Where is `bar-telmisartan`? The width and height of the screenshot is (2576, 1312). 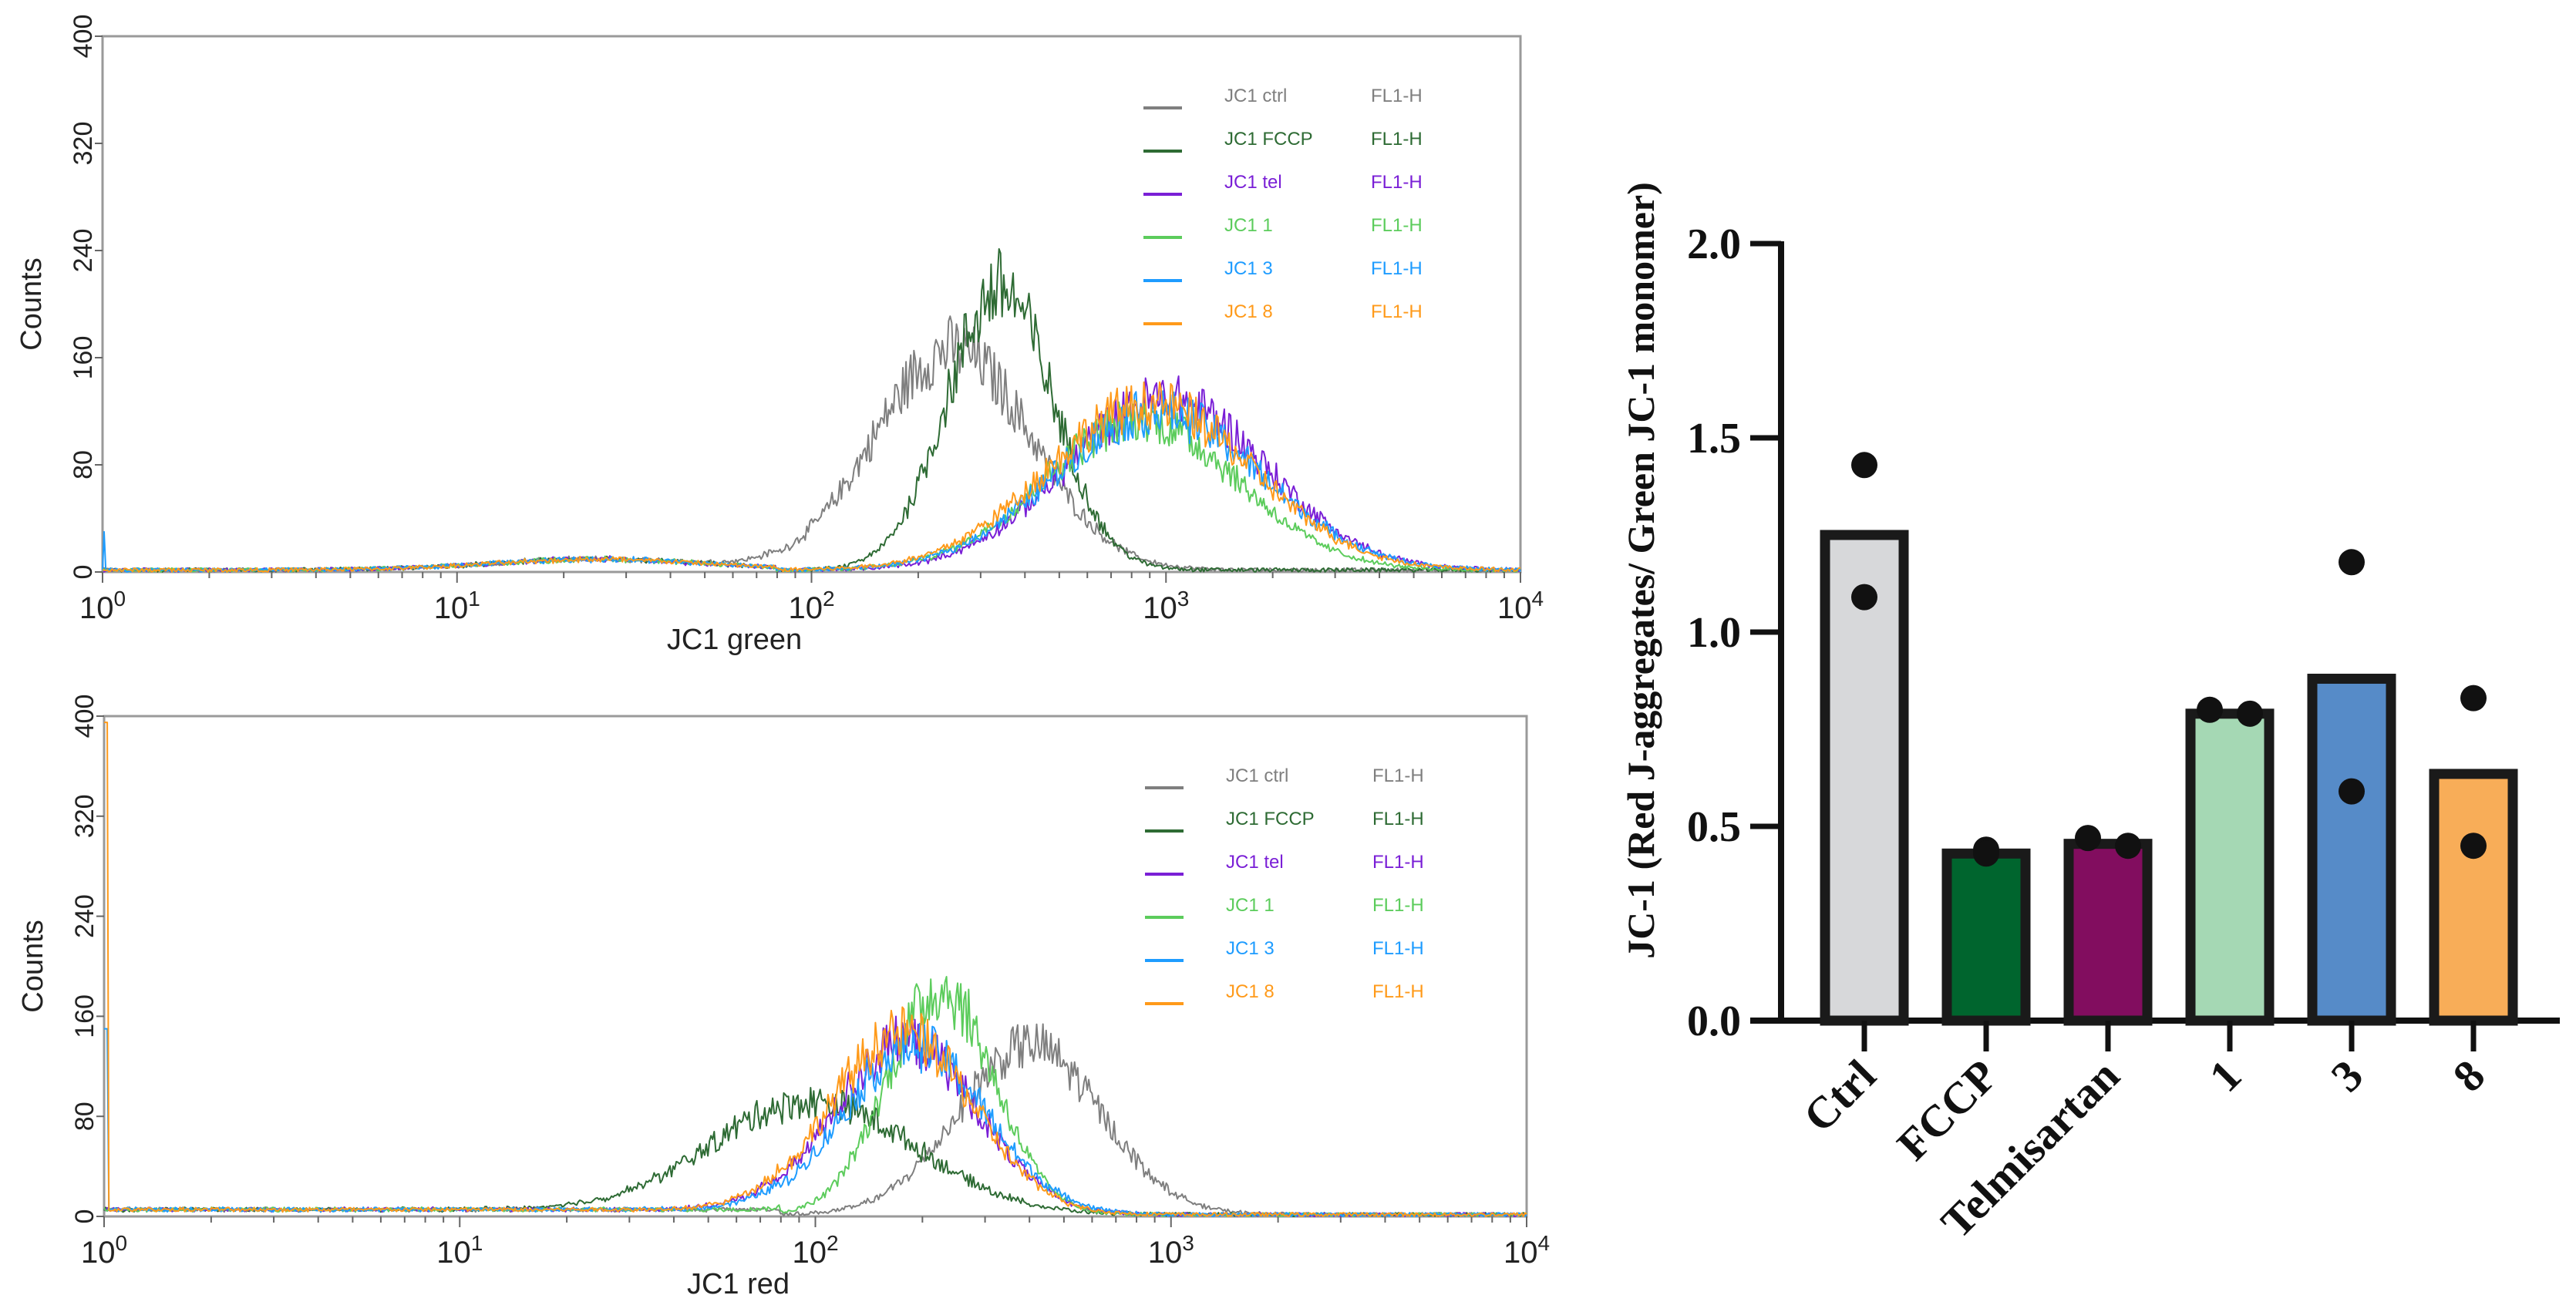 bar-telmisartan is located at coordinates (2108, 933).